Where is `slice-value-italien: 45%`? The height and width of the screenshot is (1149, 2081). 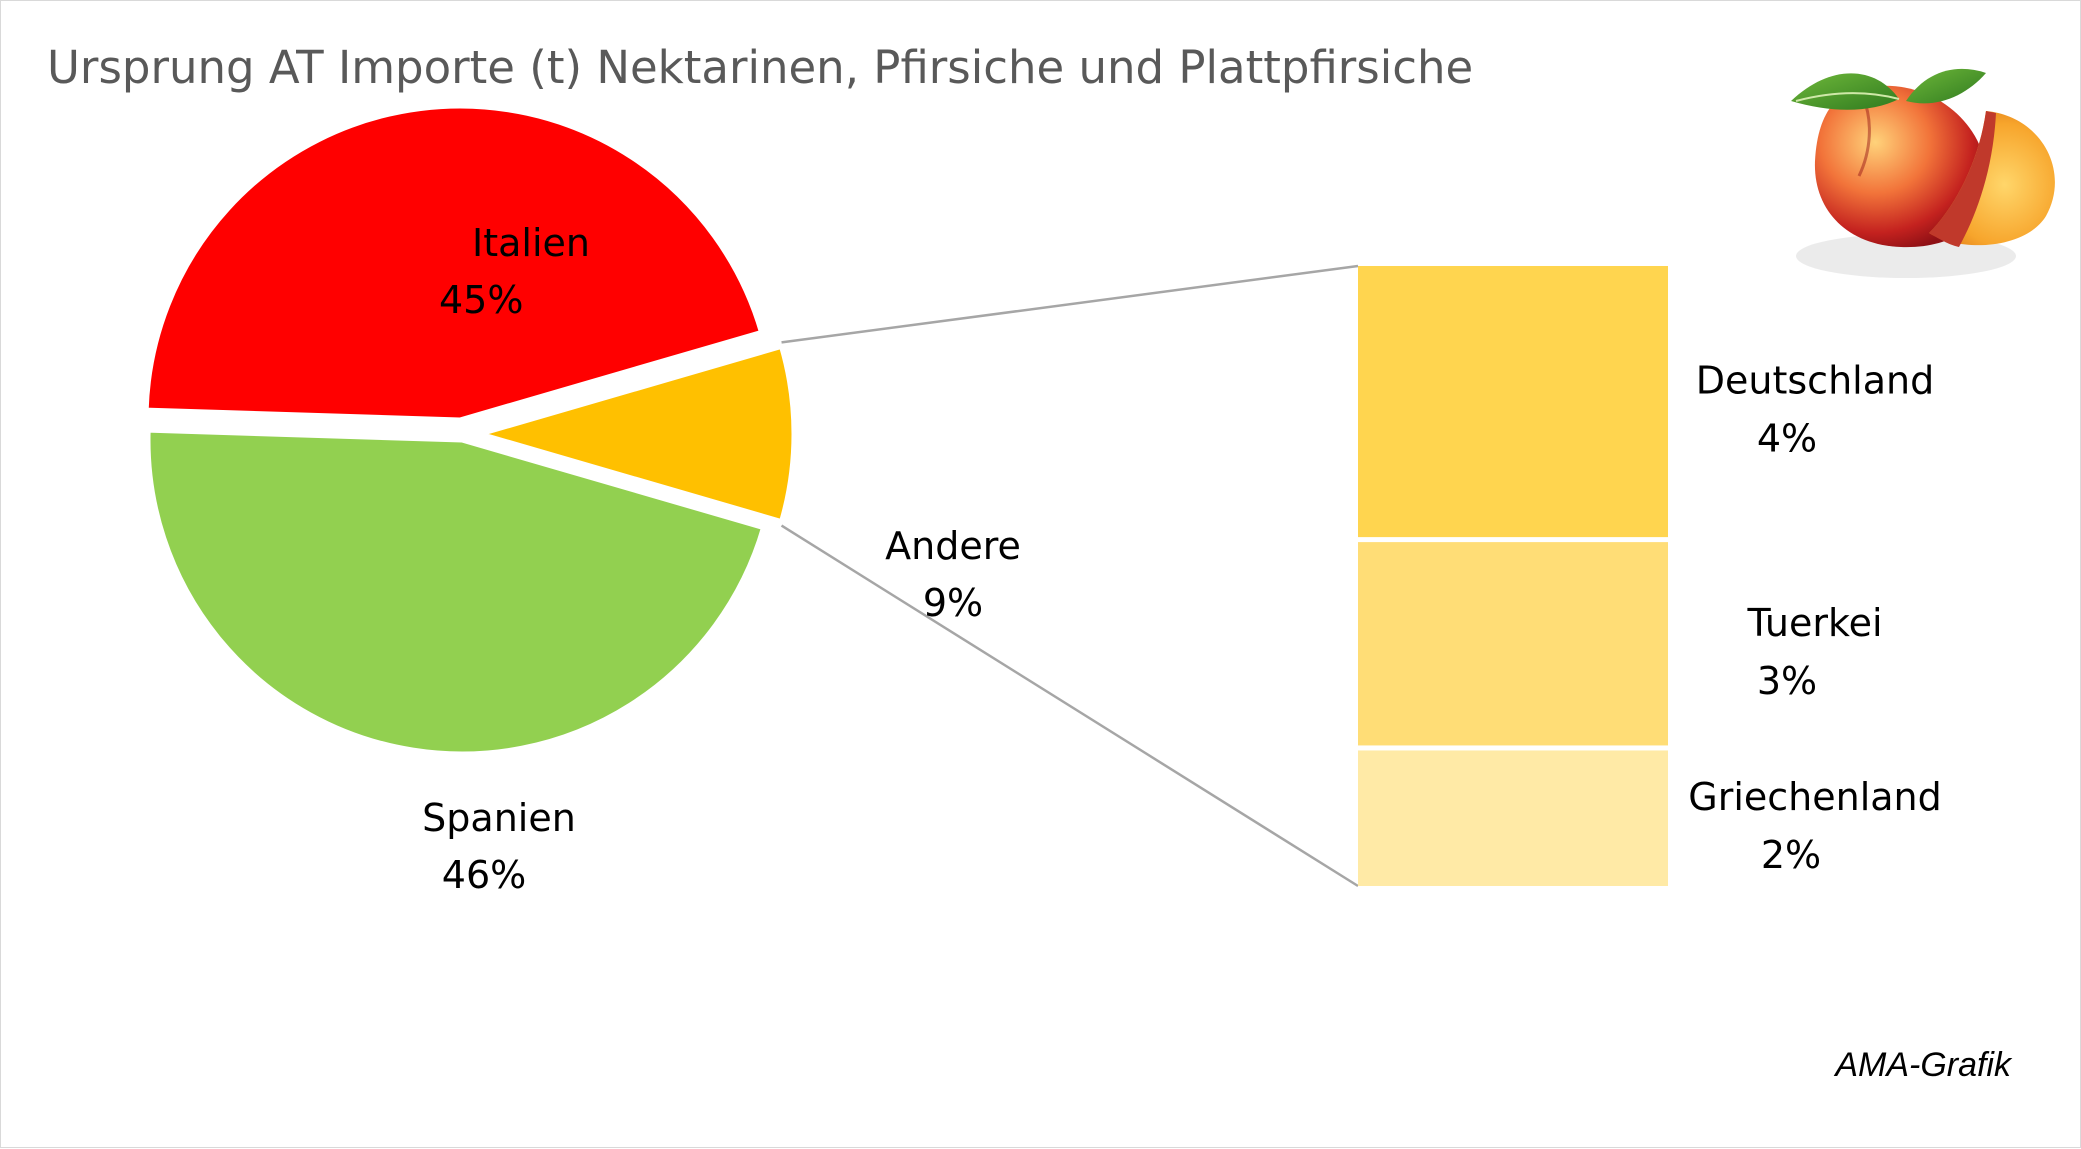
slice-value-italien: 45% is located at coordinates (481, 300).